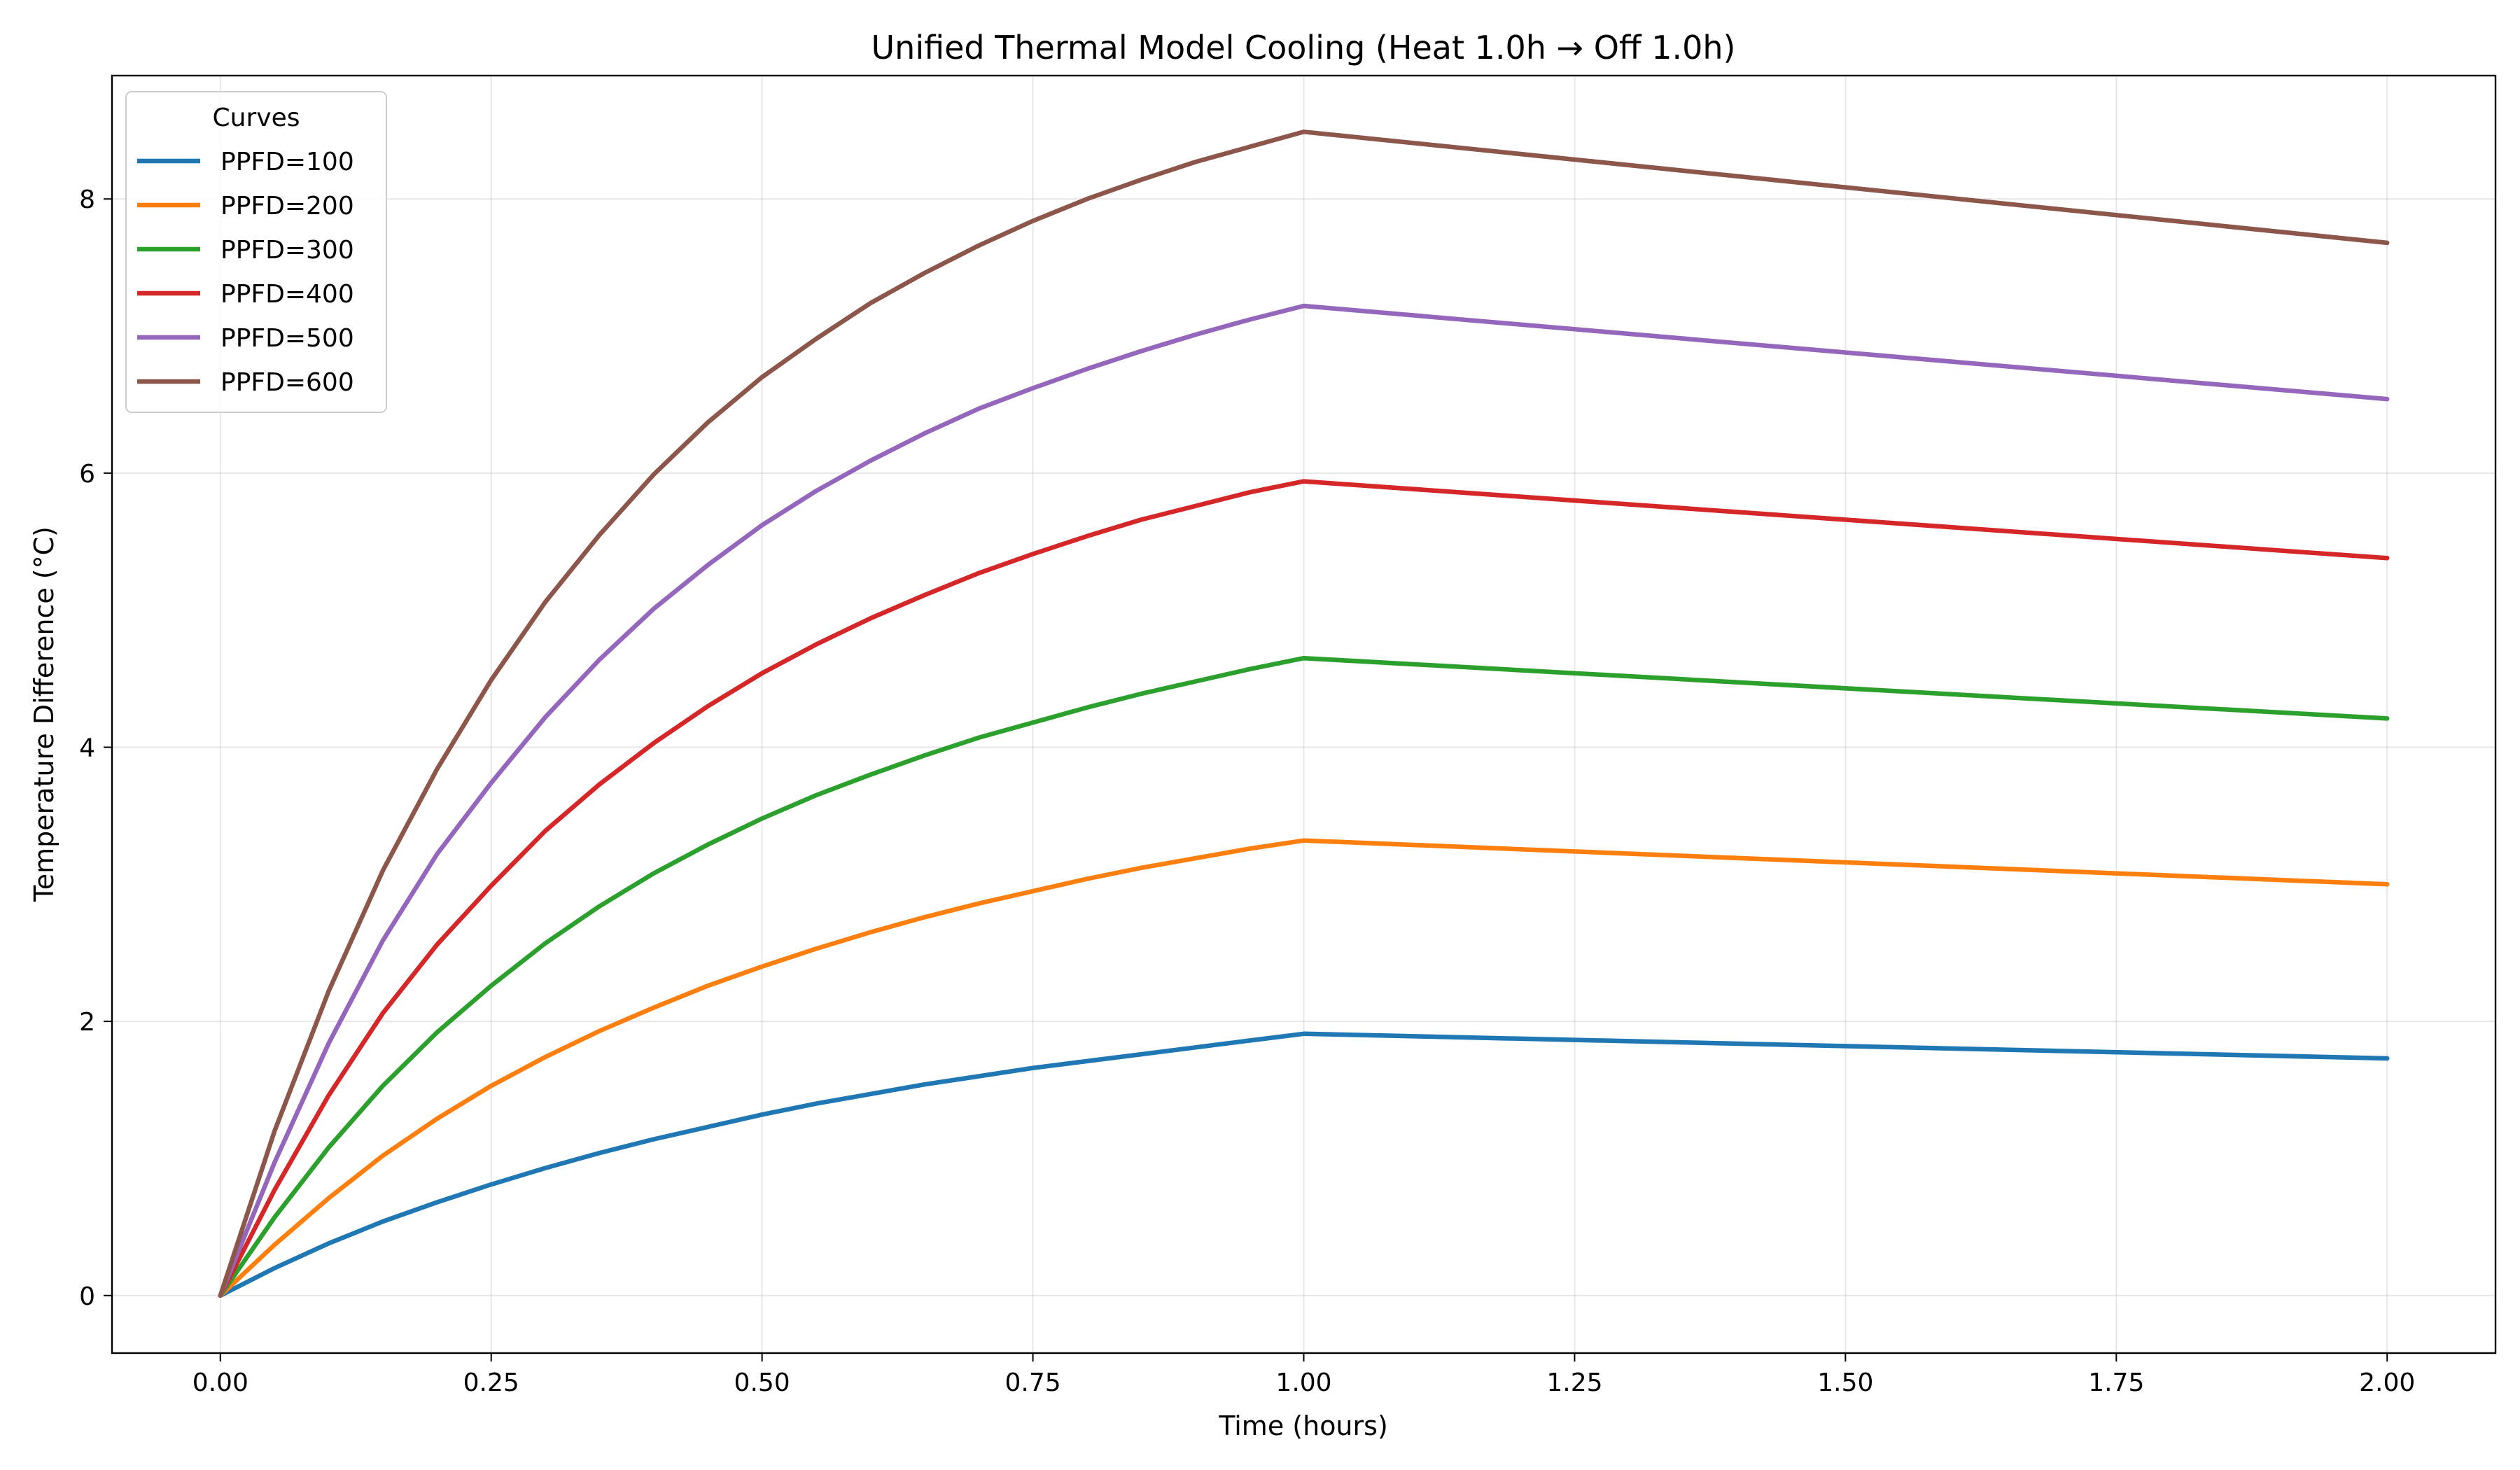  I want to click on y-tick-label: 6, so click(87, 474).